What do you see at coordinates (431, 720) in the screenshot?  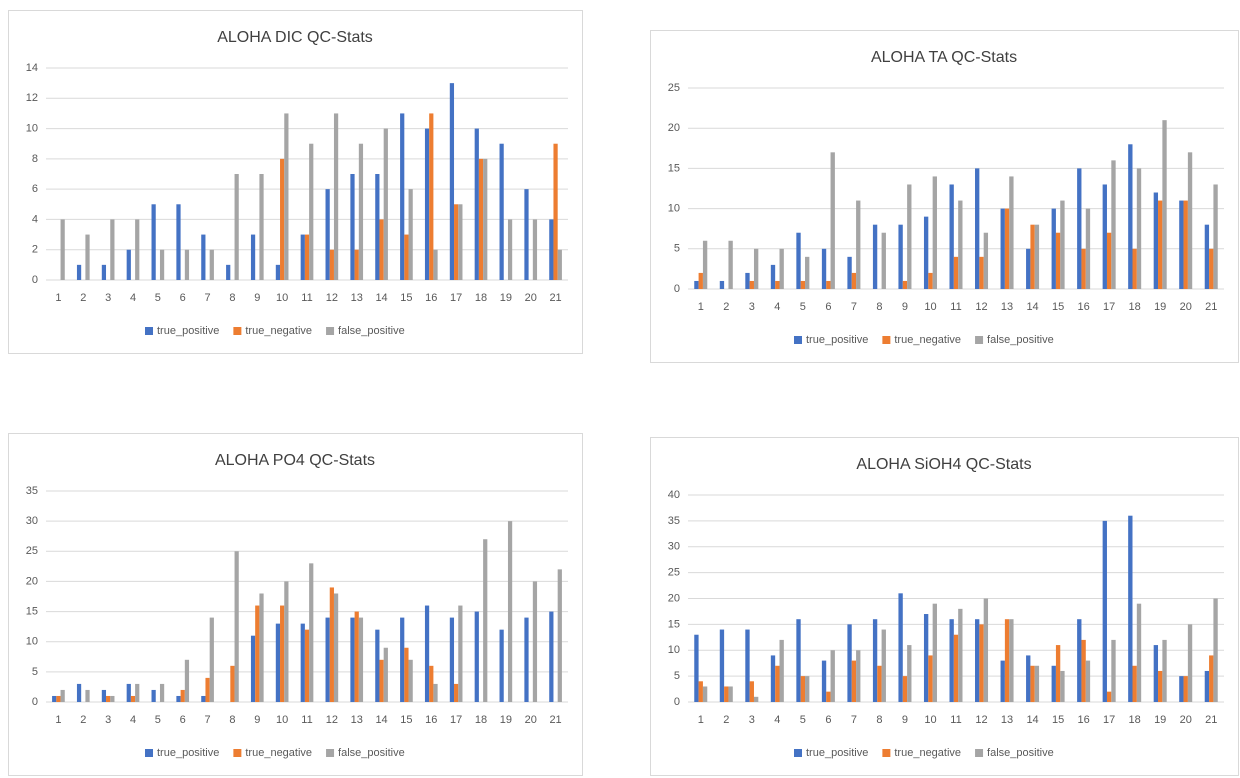 I see `x-tick-label: 16` at bounding box center [431, 720].